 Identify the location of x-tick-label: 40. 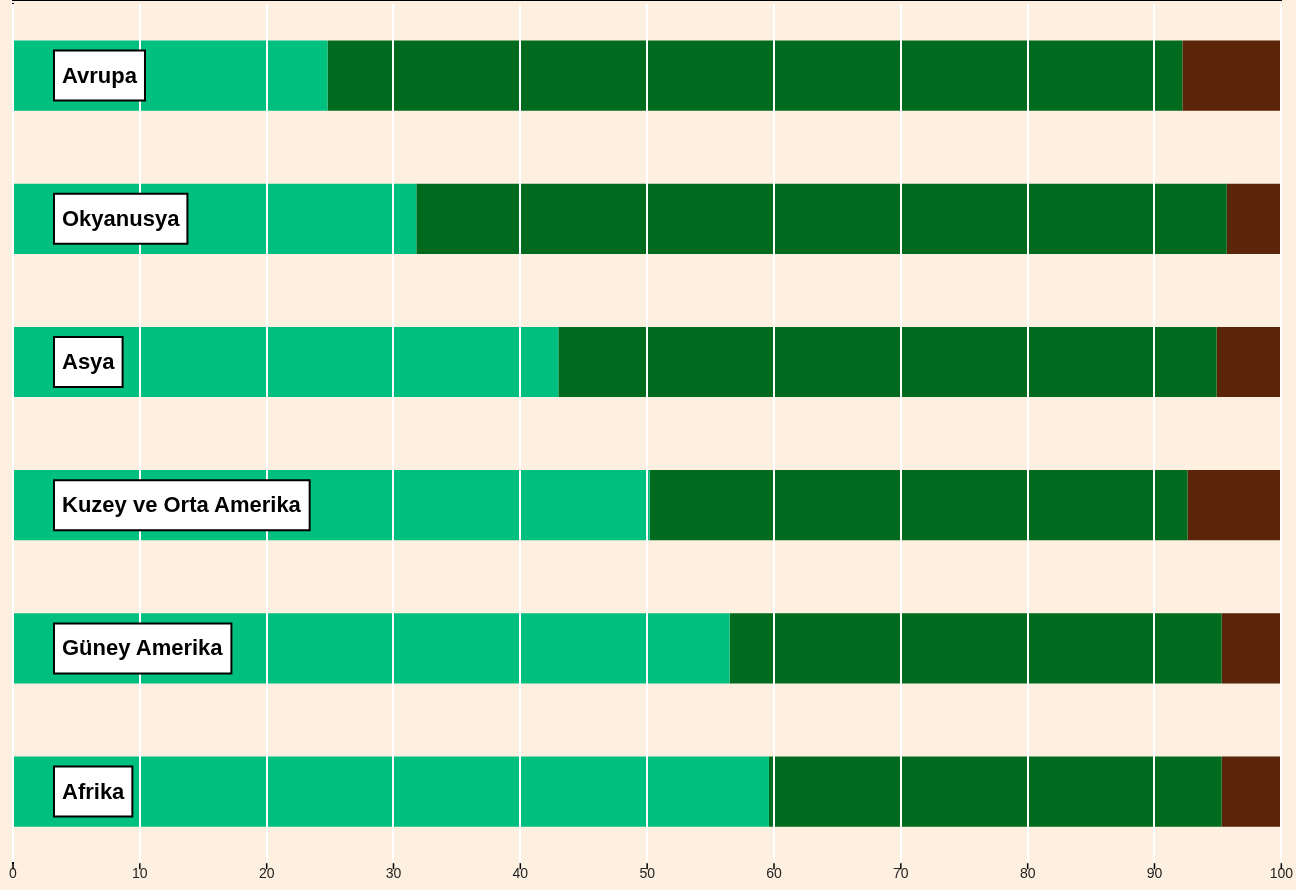
(520, 873).